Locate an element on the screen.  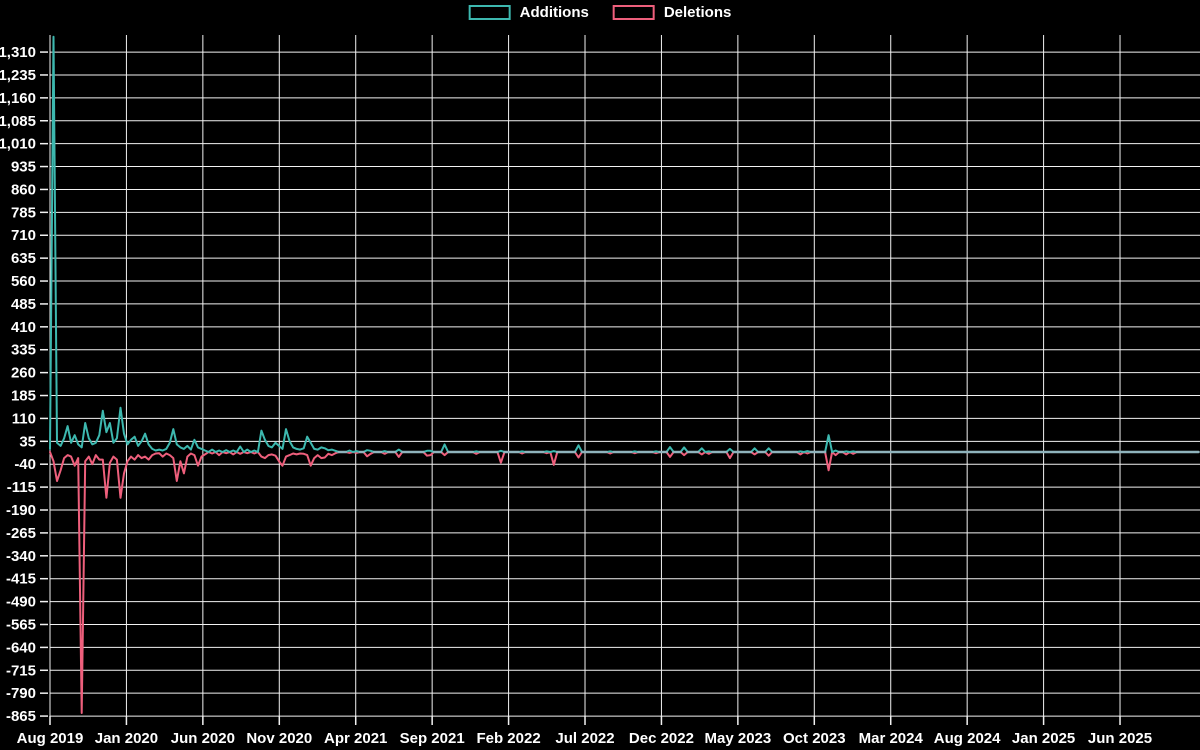
y-axis-label: 35 is located at coordinates (27, 441).